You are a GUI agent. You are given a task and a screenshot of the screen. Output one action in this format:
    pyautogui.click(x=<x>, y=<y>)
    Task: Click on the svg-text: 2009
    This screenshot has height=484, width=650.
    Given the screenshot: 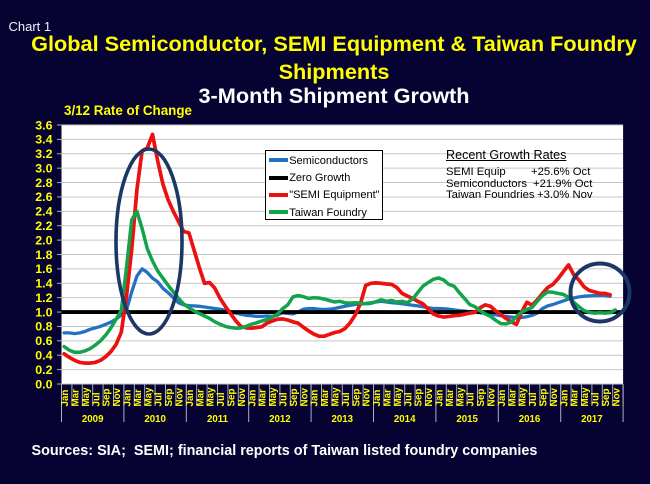 What is the action you would take?
    pyautogui.click(x=93, y=419)
    